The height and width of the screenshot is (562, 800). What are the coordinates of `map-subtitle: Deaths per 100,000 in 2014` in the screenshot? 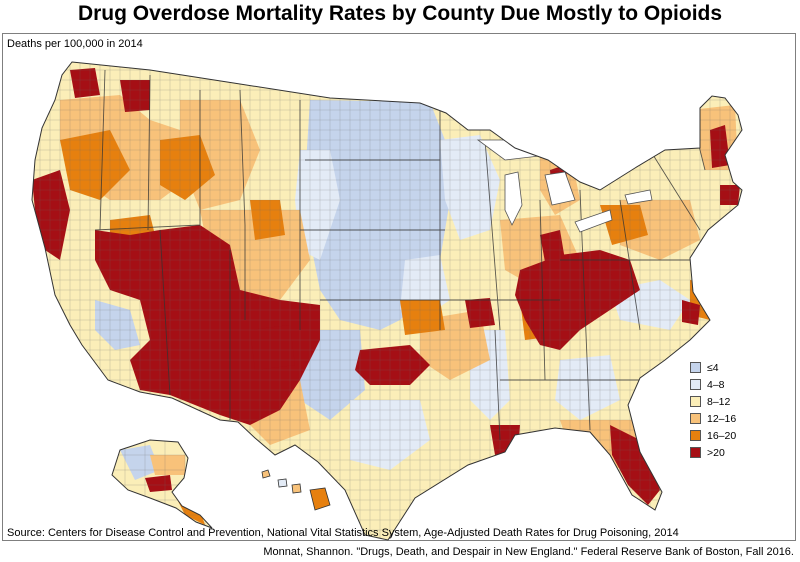 It's located at (75, 44).